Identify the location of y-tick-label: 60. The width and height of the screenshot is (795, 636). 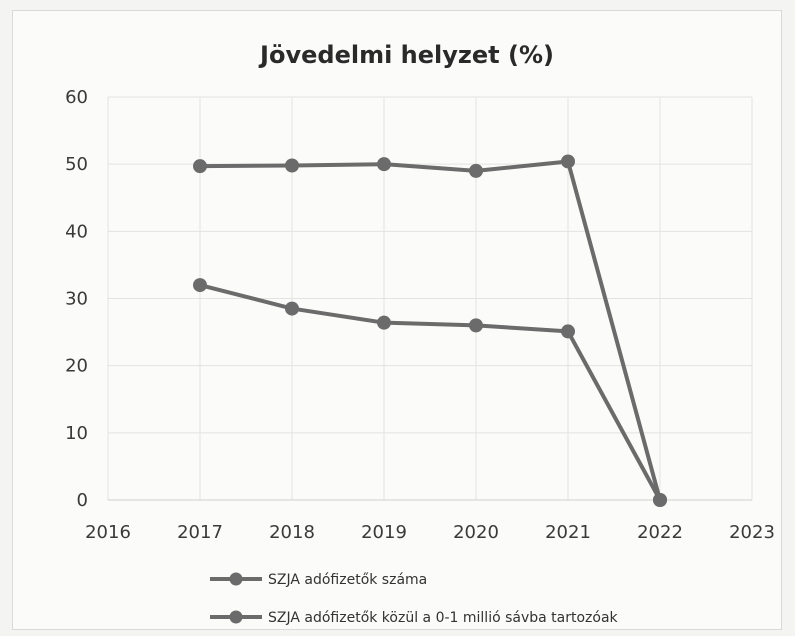
(76, 97).